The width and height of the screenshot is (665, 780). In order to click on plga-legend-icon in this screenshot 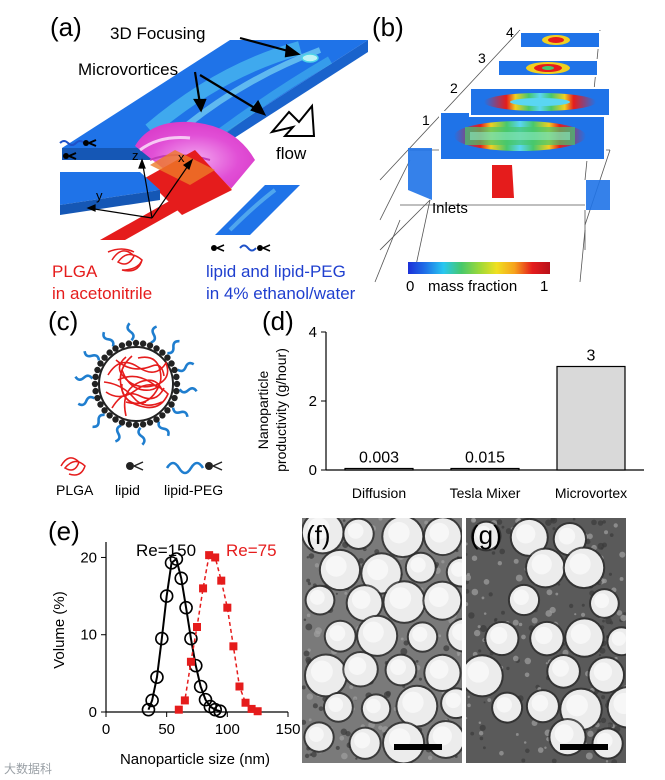, I will do `click(73, 466)`.